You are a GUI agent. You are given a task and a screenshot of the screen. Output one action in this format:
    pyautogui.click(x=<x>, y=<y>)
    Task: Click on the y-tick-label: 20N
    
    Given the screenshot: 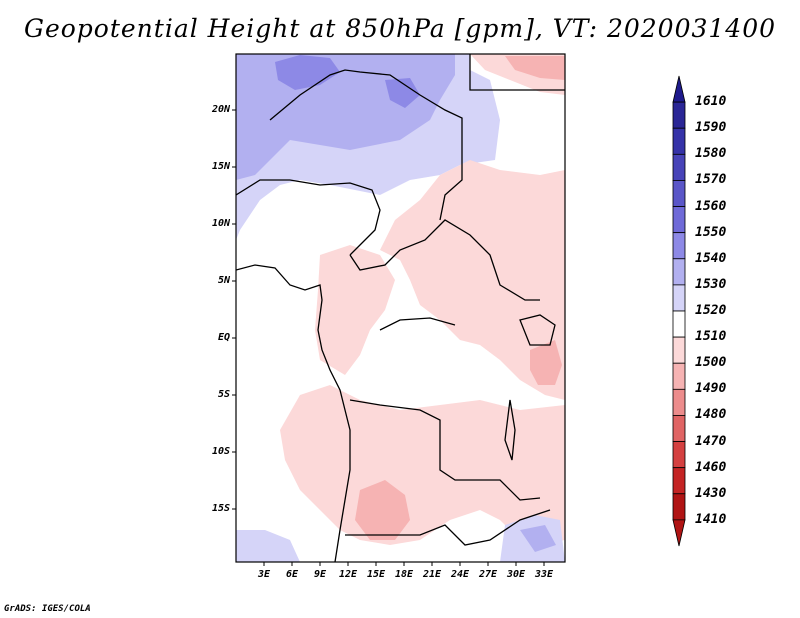 What is the action you would take?
    pyautogui.click(x=220, y=109)
    